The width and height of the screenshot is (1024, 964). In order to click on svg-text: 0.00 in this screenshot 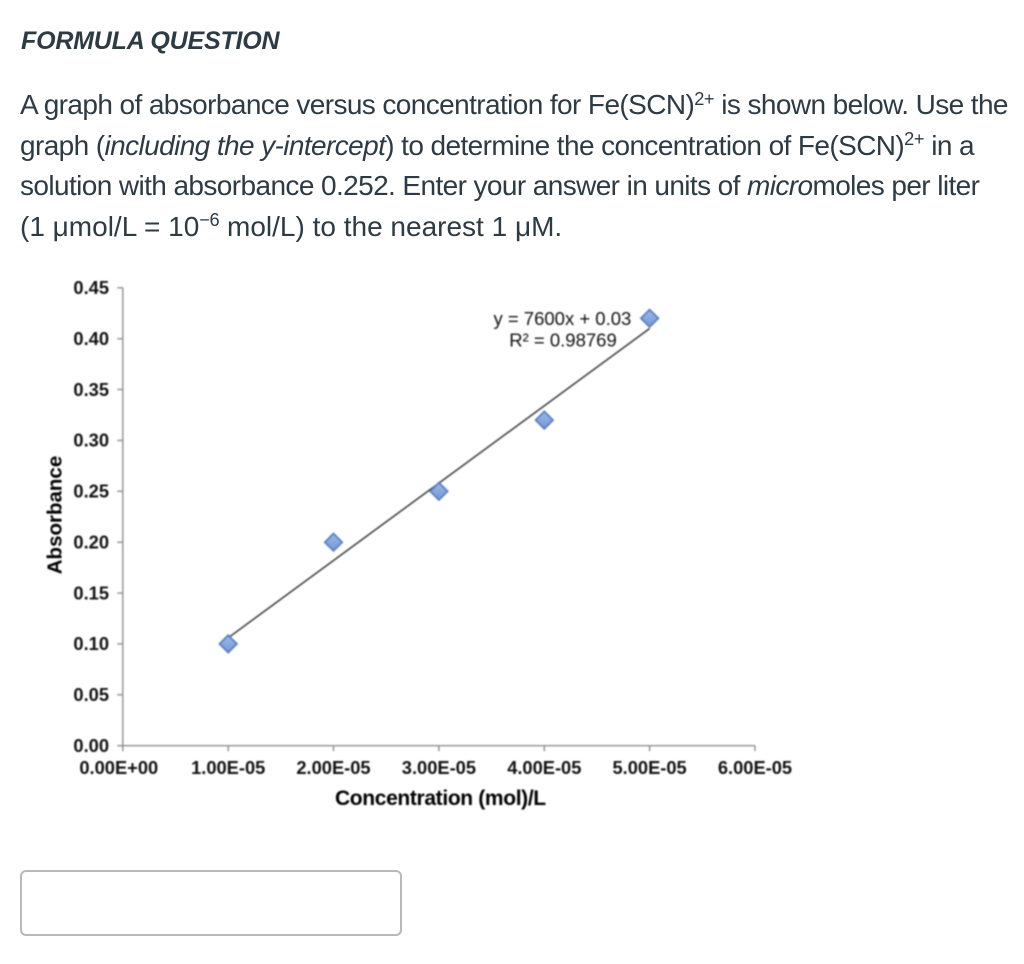, I will do `click(91, 745)`.